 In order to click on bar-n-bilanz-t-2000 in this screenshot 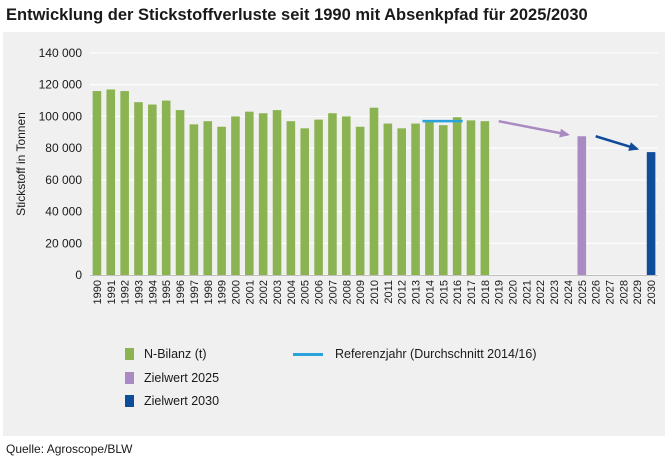, I will do `click(235, 195)`.